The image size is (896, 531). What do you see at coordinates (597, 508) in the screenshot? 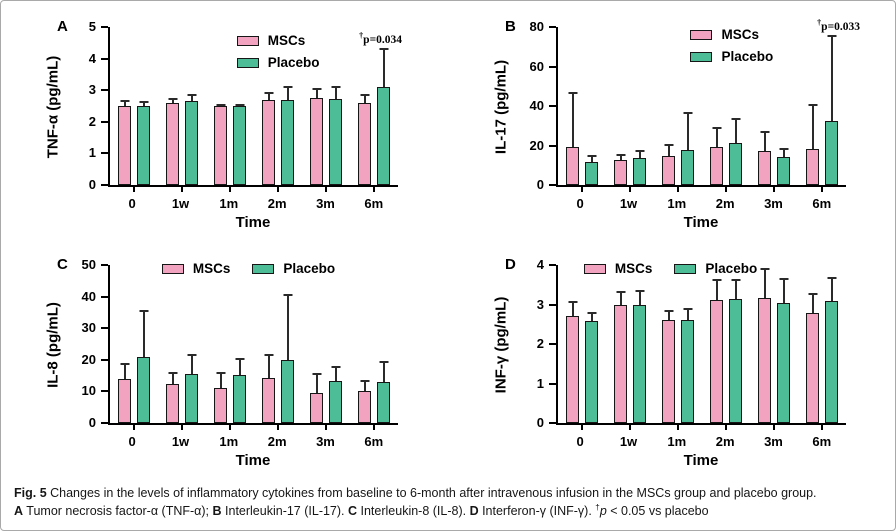
I see `caption-dagger: †` at bounding box center [597, 508].